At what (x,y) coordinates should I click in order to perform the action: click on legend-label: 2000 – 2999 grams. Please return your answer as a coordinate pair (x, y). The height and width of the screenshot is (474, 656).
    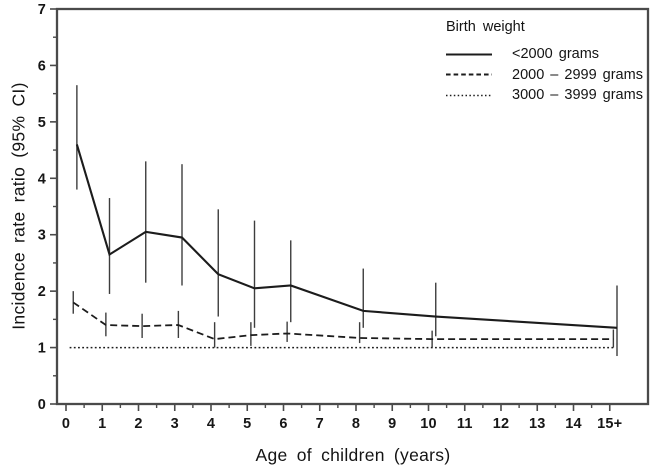
    Looking at the image, I should click on (577, 74).